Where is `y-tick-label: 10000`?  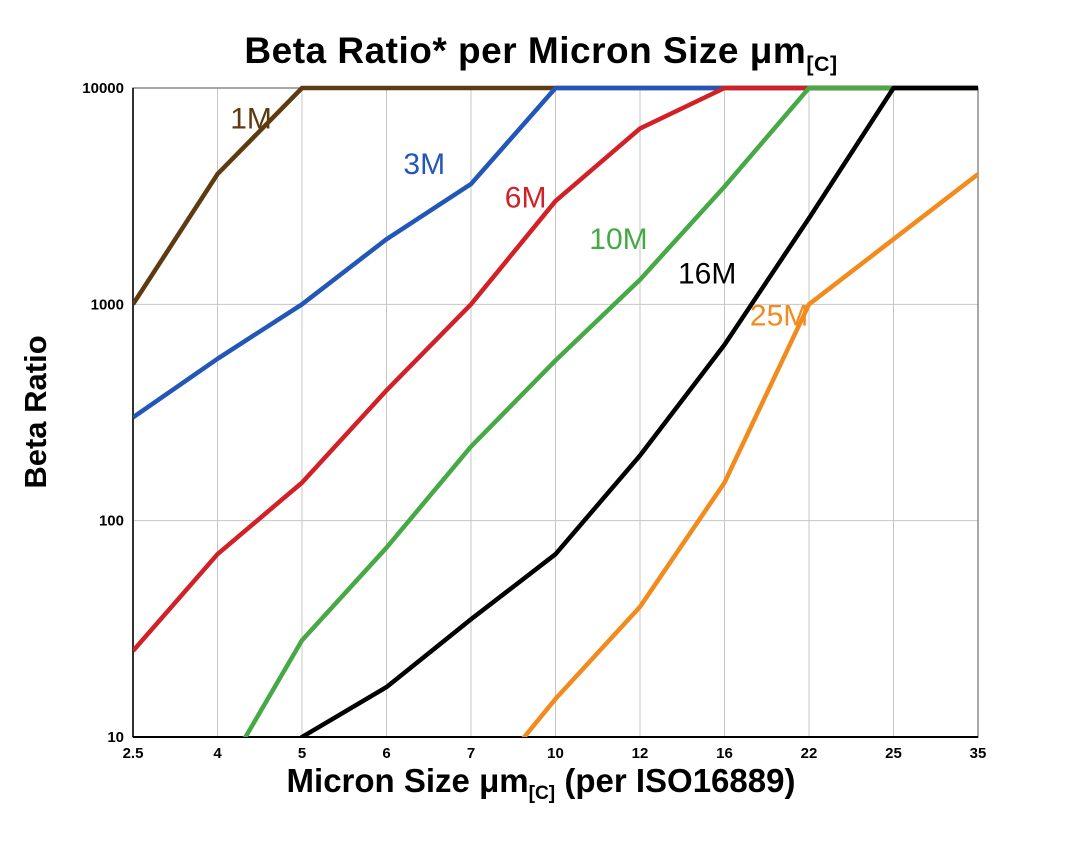 y-tick-label: 10000 is located at coordinates (103, 88).